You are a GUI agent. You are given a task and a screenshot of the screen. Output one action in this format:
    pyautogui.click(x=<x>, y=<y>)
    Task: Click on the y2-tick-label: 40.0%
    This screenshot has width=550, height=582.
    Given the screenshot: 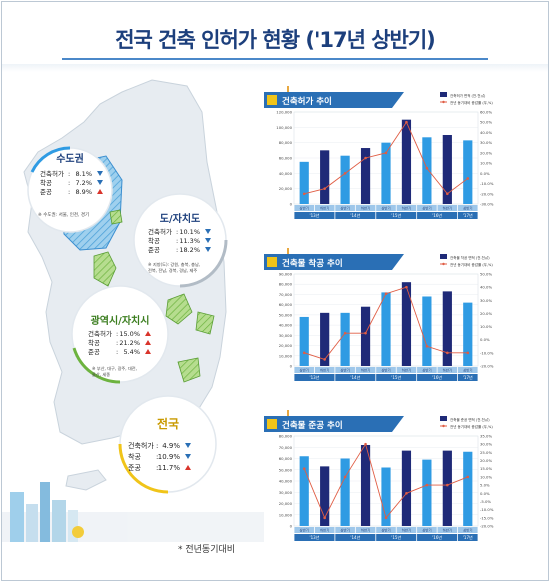 What is the action you would take?
    pyautogui.click(x=486, y=287)
    